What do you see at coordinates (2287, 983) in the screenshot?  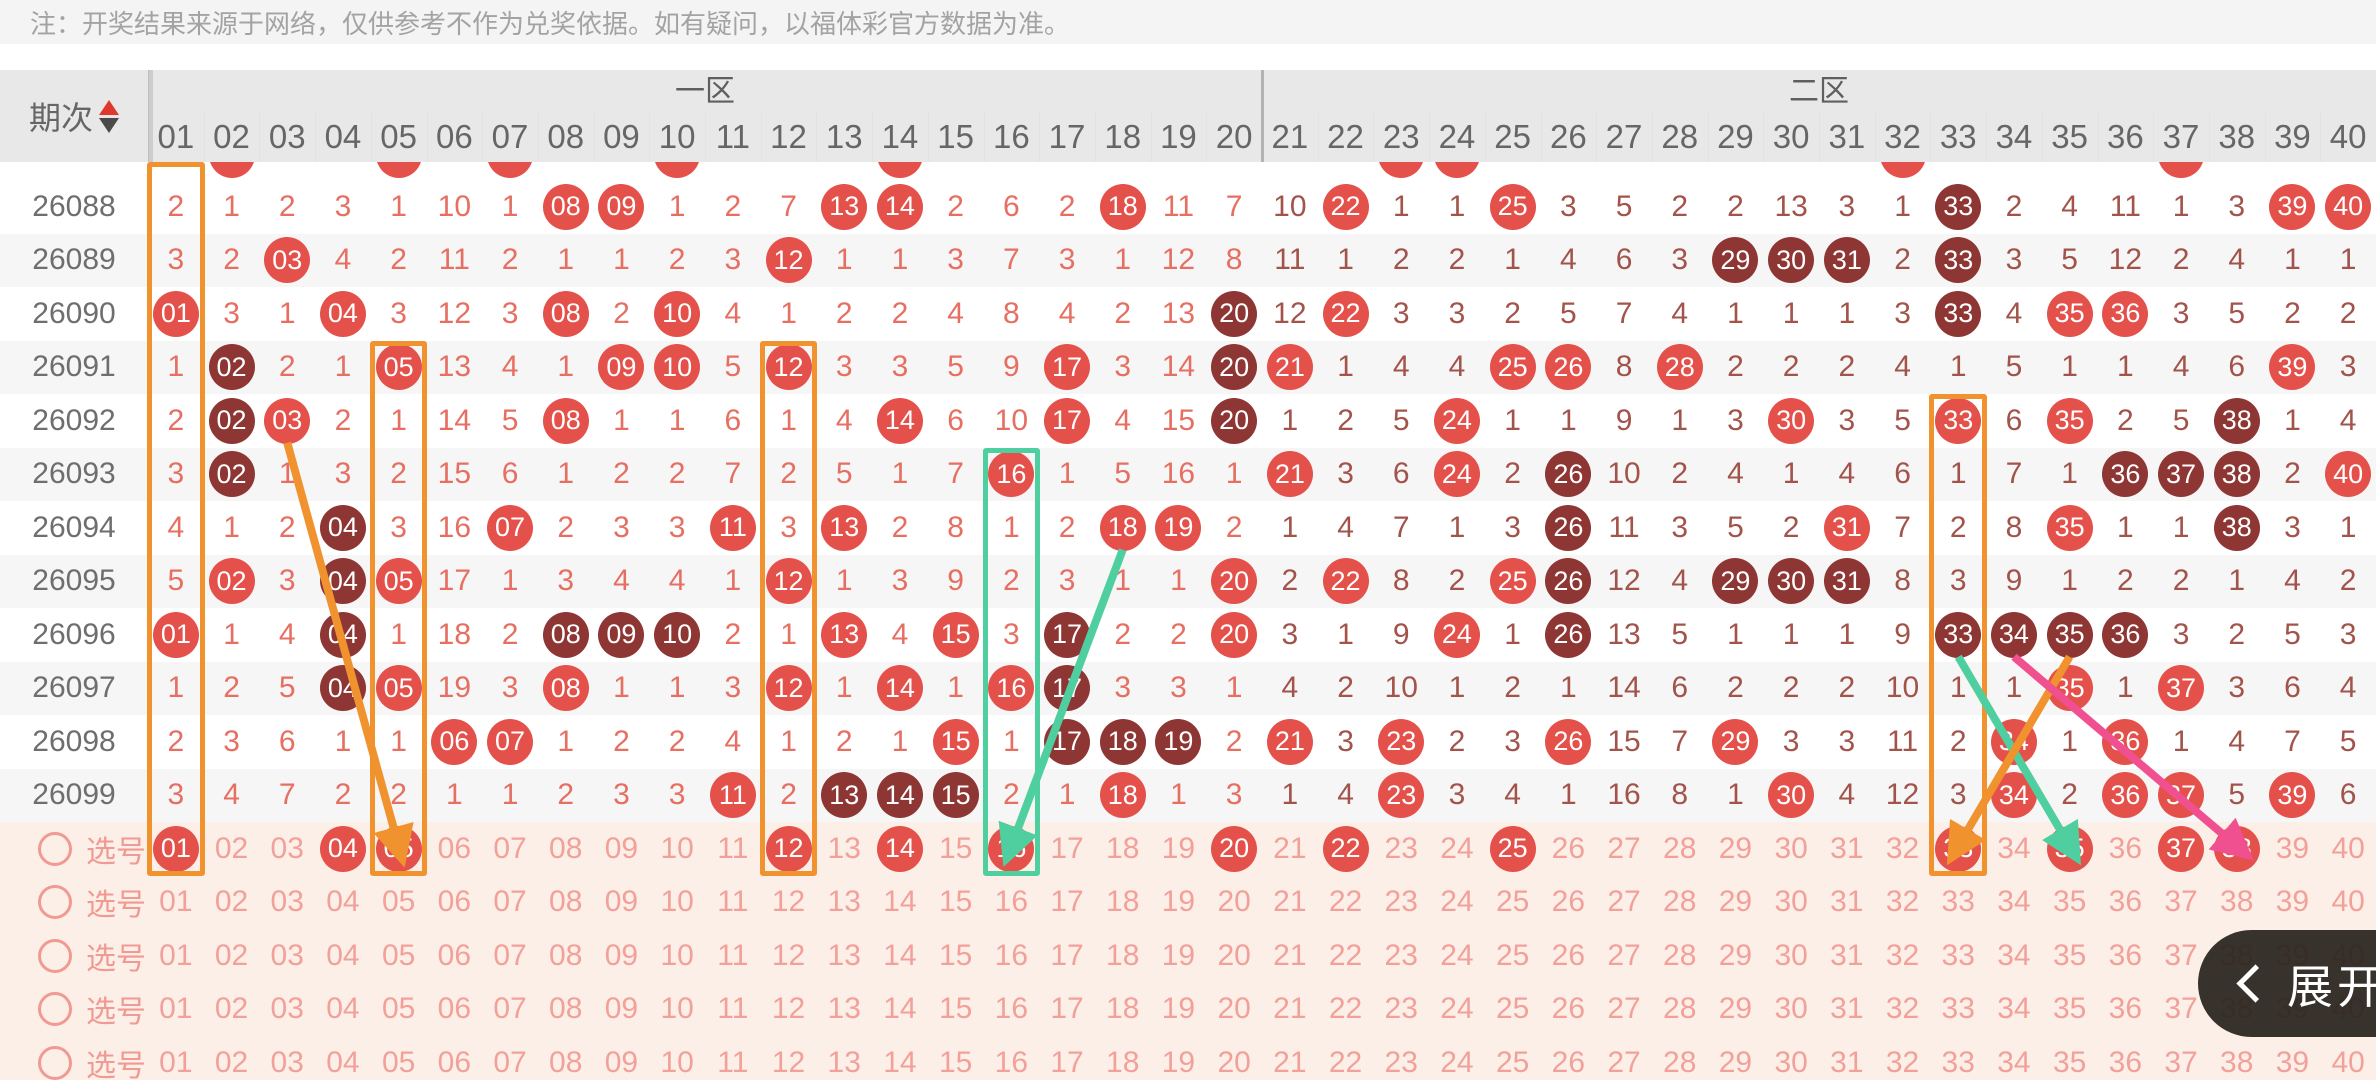 I see `expand-button: 展开` at bounding box center [2287, 983].